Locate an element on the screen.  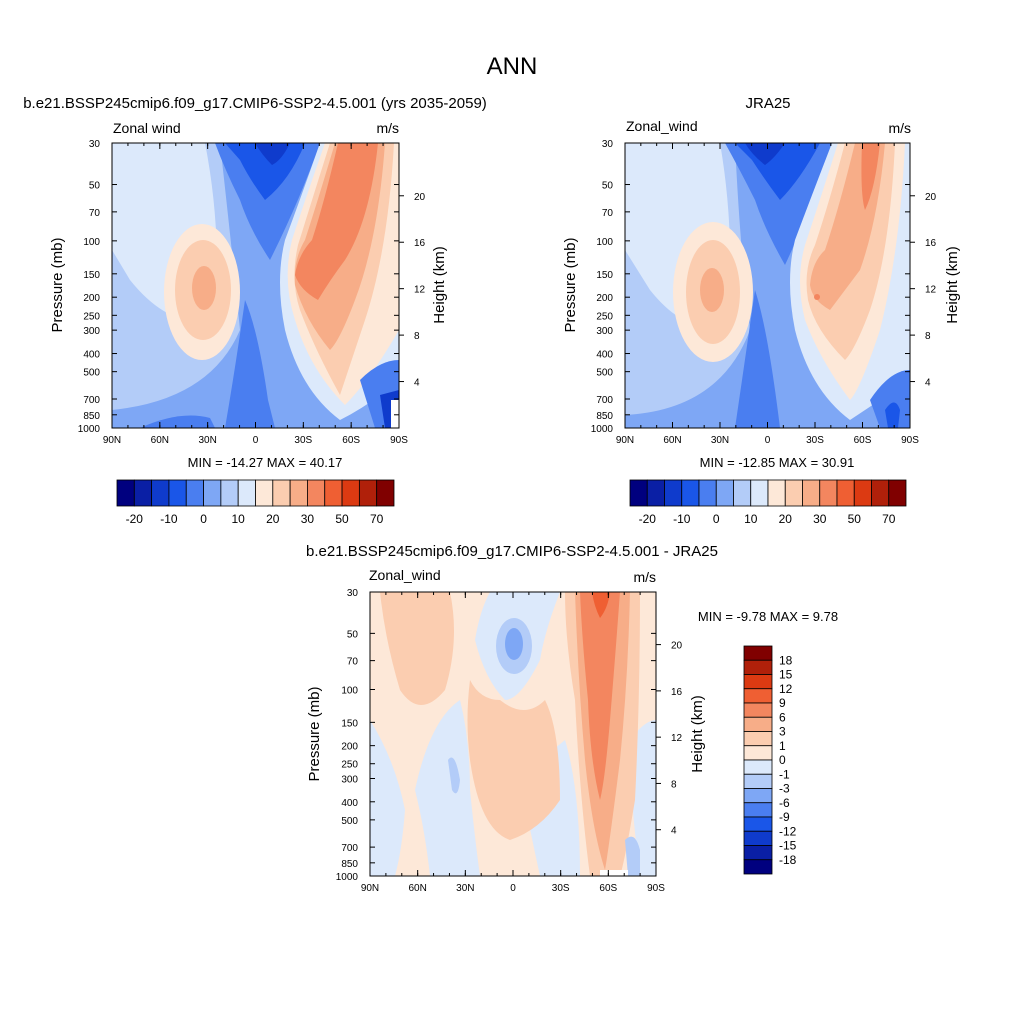
page-title: ANN is located at coordinates (512, 66).